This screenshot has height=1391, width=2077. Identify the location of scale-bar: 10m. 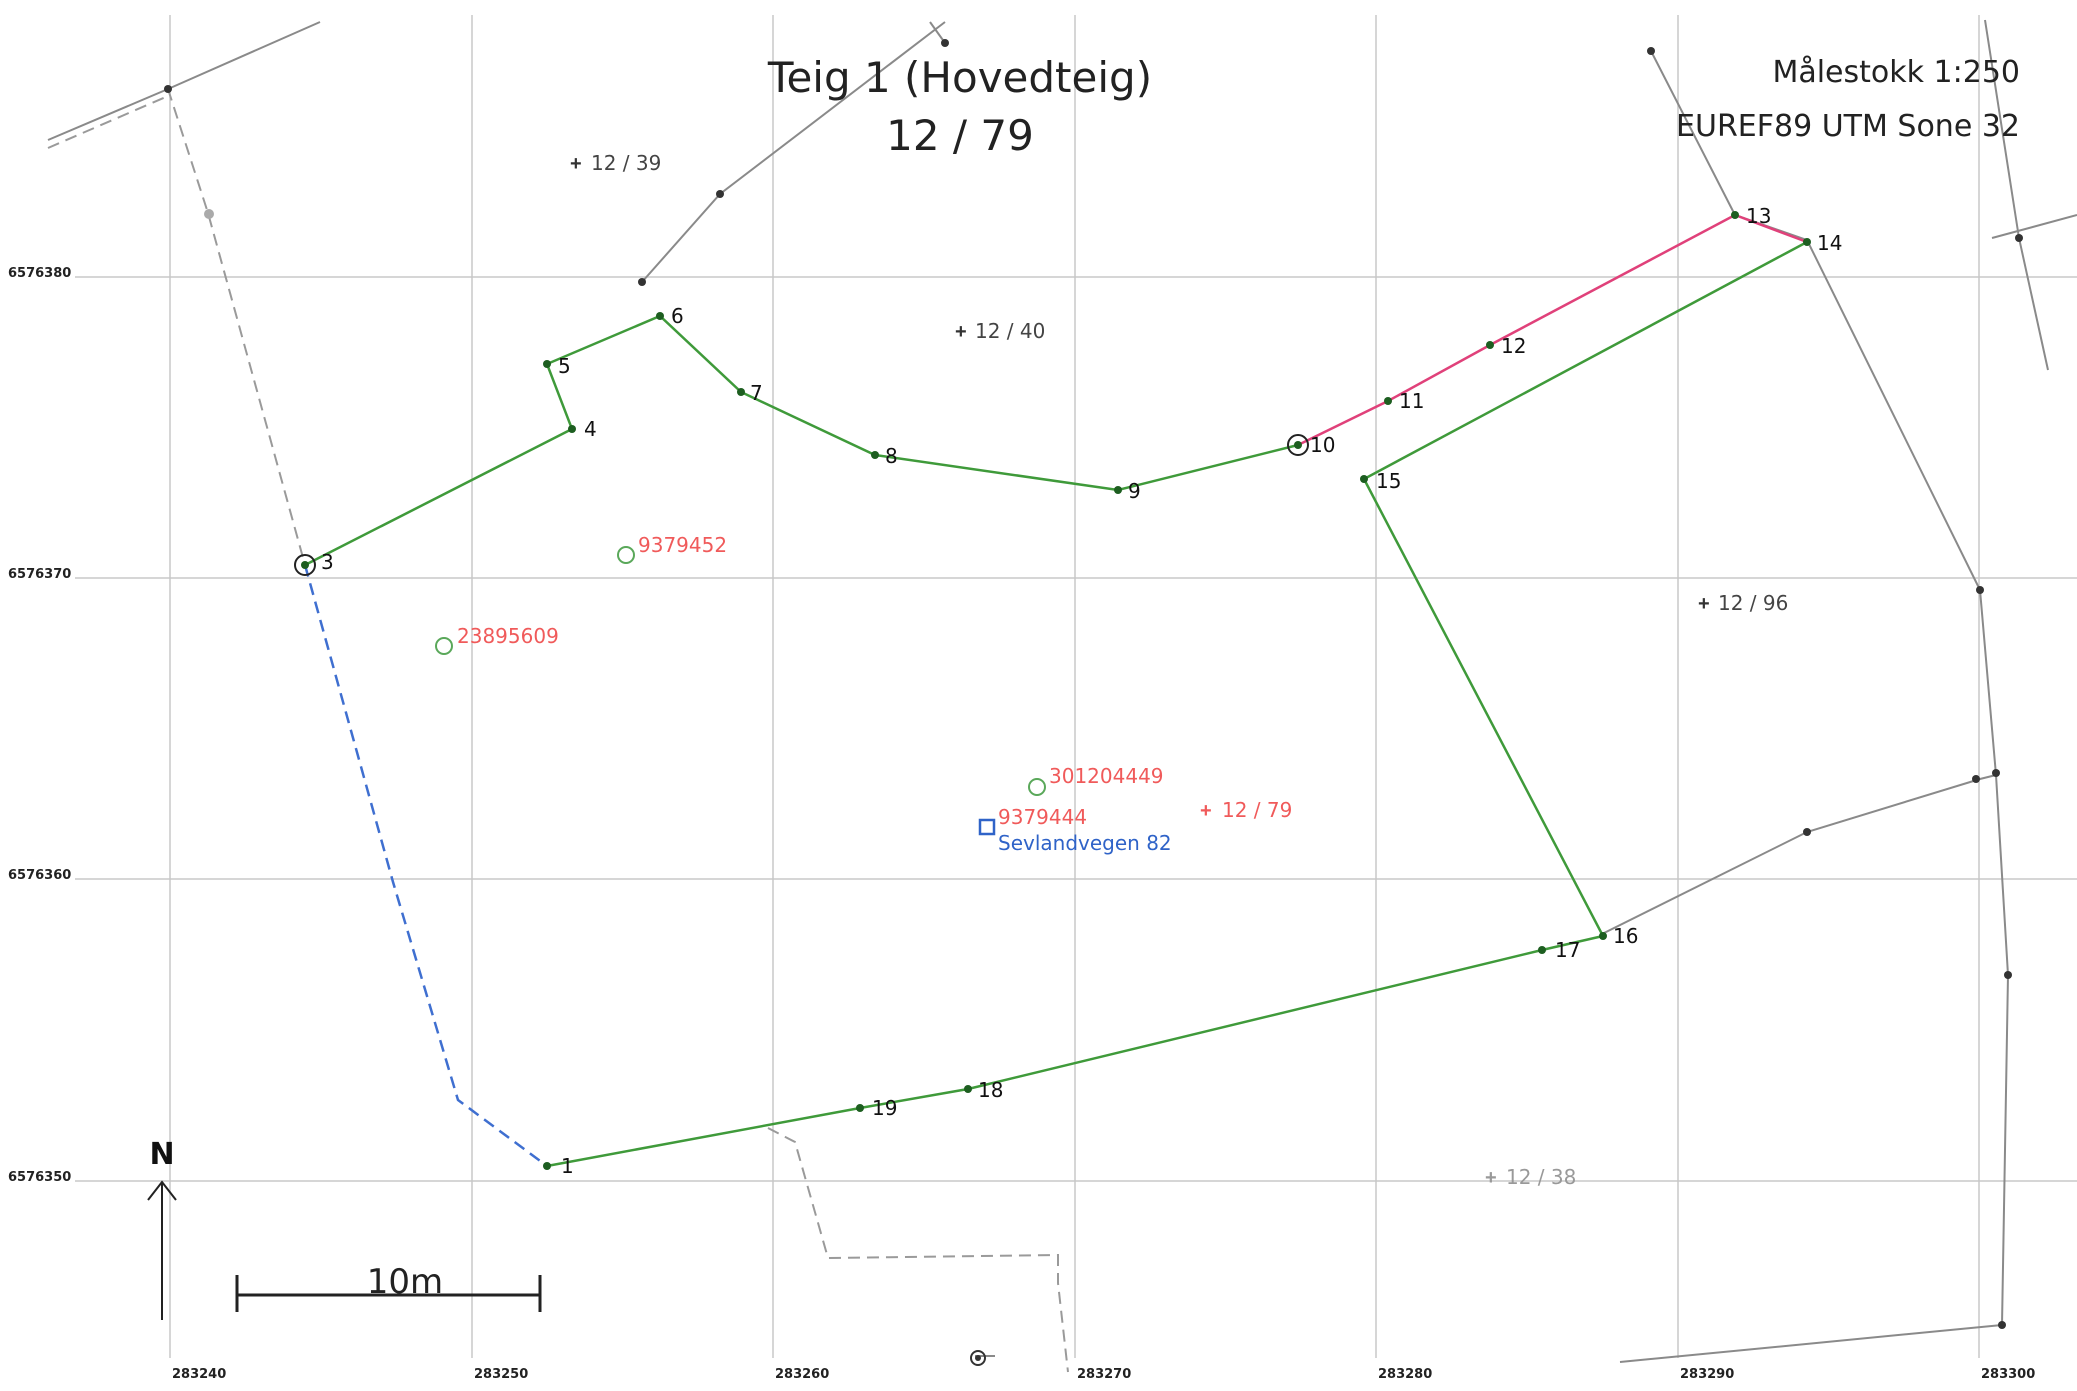
(388, 1287).